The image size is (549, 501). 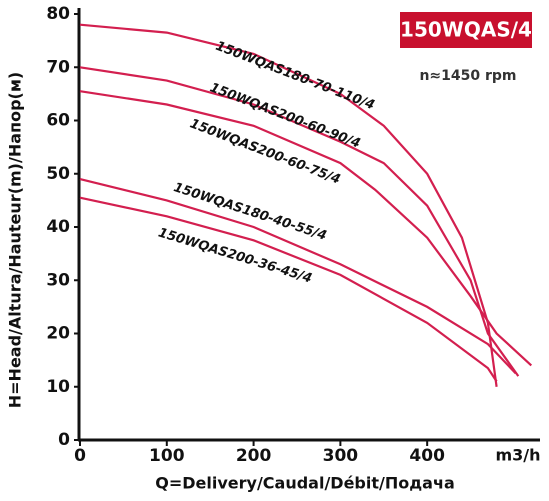 I want to click on y-tick-label: 80, so click(x=58, y=14).